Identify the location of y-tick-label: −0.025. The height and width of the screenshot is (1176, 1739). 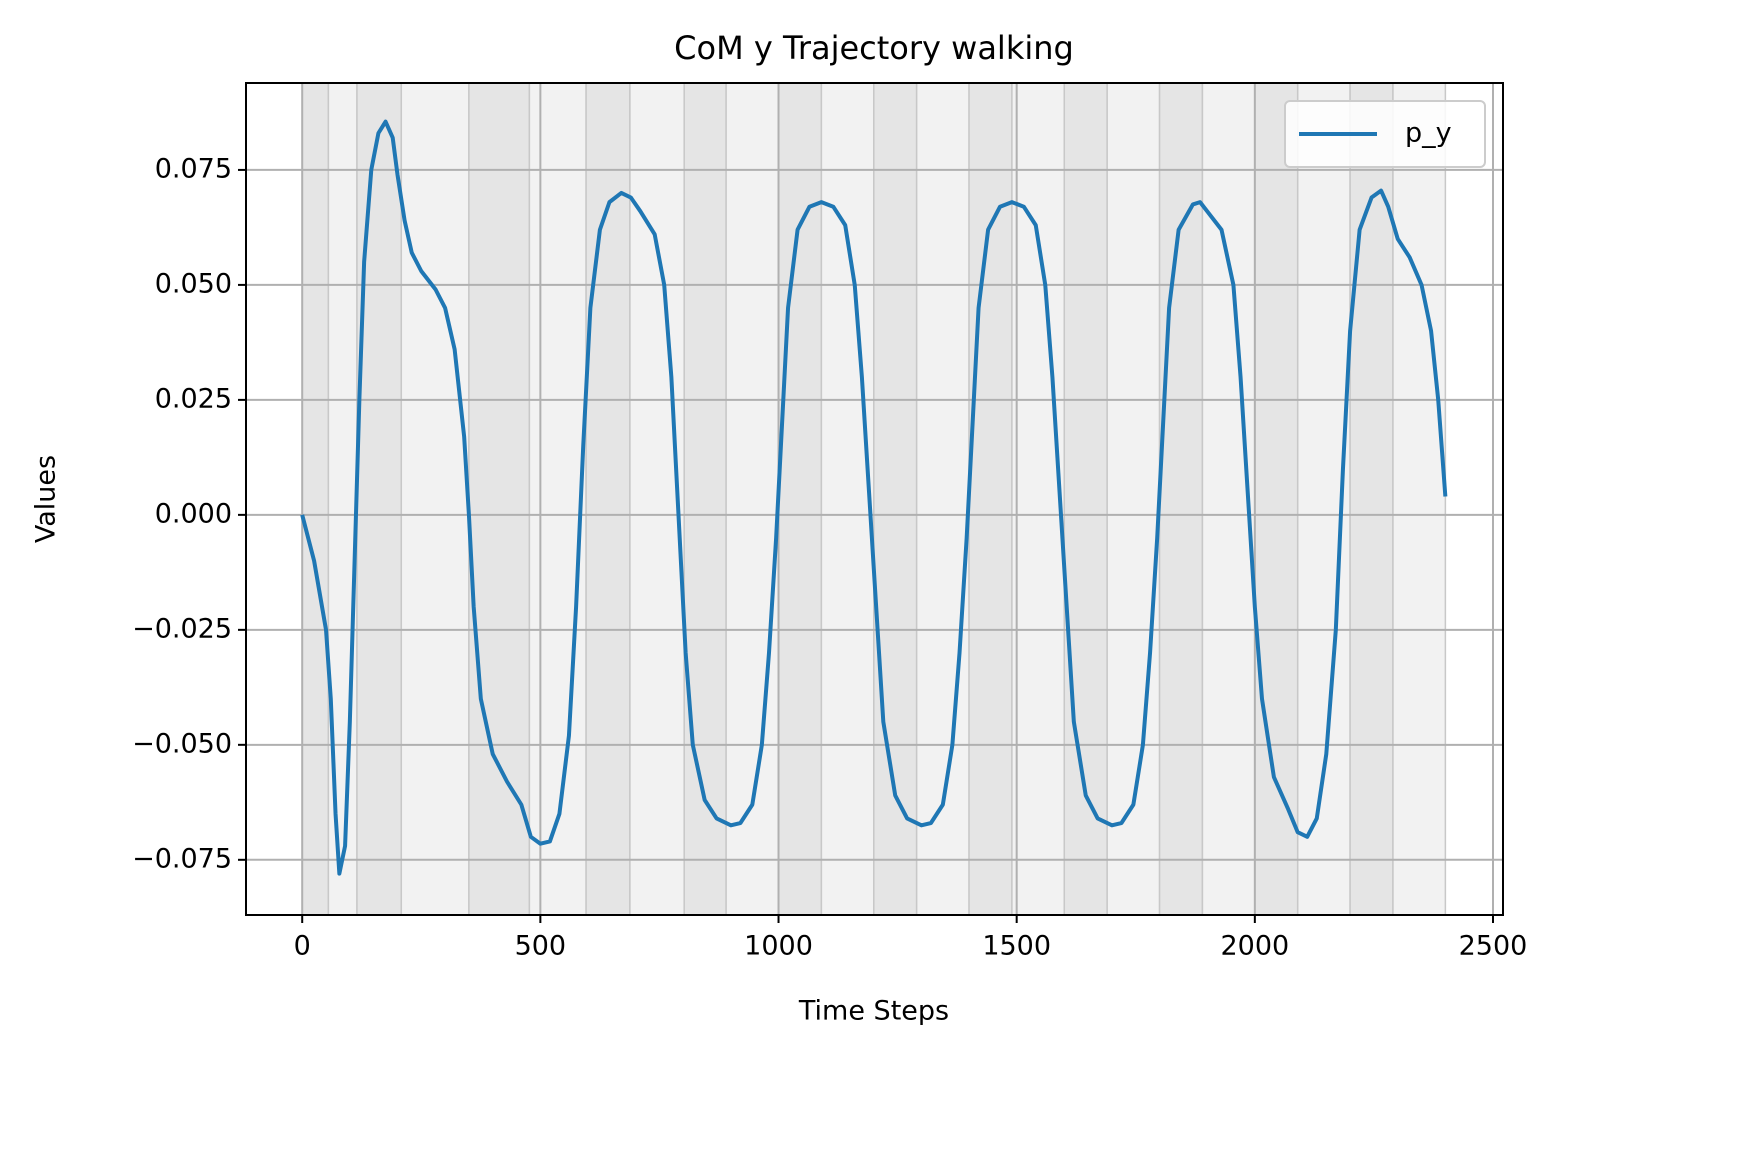
(182, 628).